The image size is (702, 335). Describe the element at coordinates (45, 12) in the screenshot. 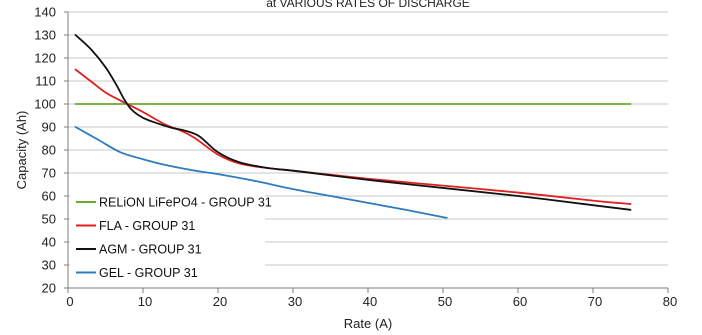

I see `y-tick-label: 140` at that location.